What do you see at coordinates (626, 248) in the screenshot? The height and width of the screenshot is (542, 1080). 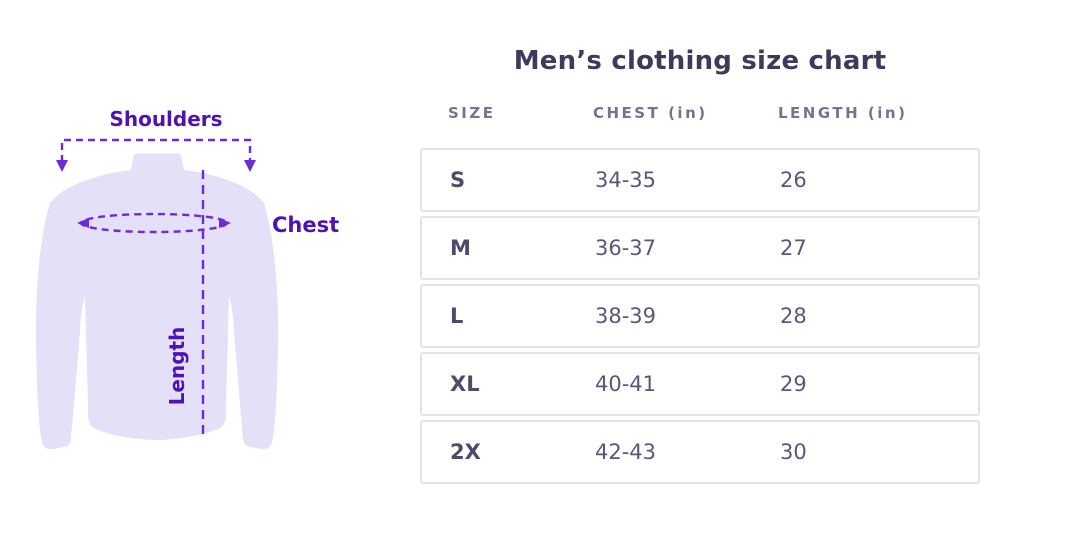 I see `cell-chest: 36-37` at bounding box center [626, 248].